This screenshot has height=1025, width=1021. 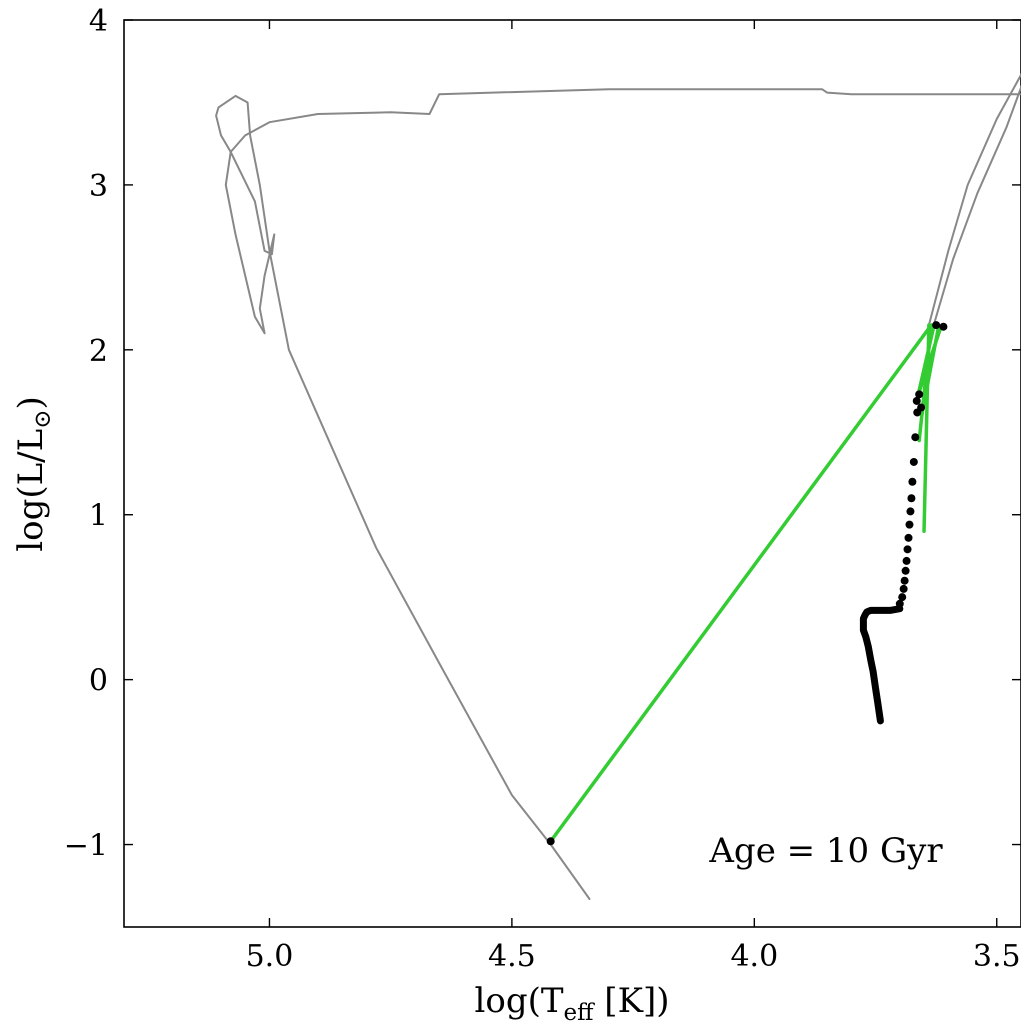 I want to click on x-axis-label: log(Teff [K]), so click(x=571, y=1003).